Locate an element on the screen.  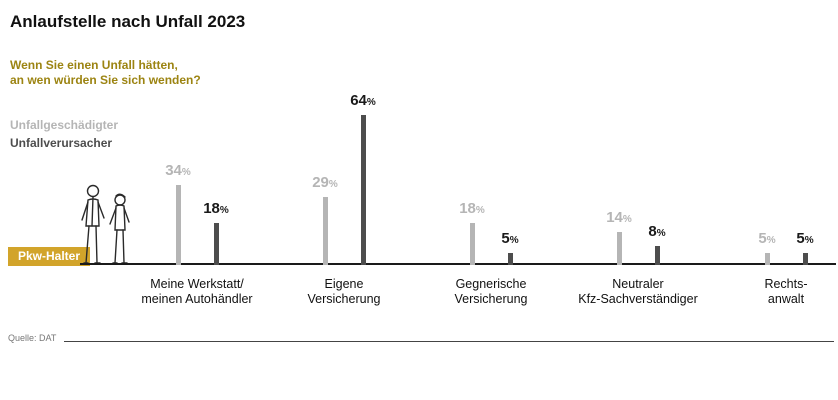
value-label-unfallgeschaedigter: 5% is located at coordinates (767, 239).